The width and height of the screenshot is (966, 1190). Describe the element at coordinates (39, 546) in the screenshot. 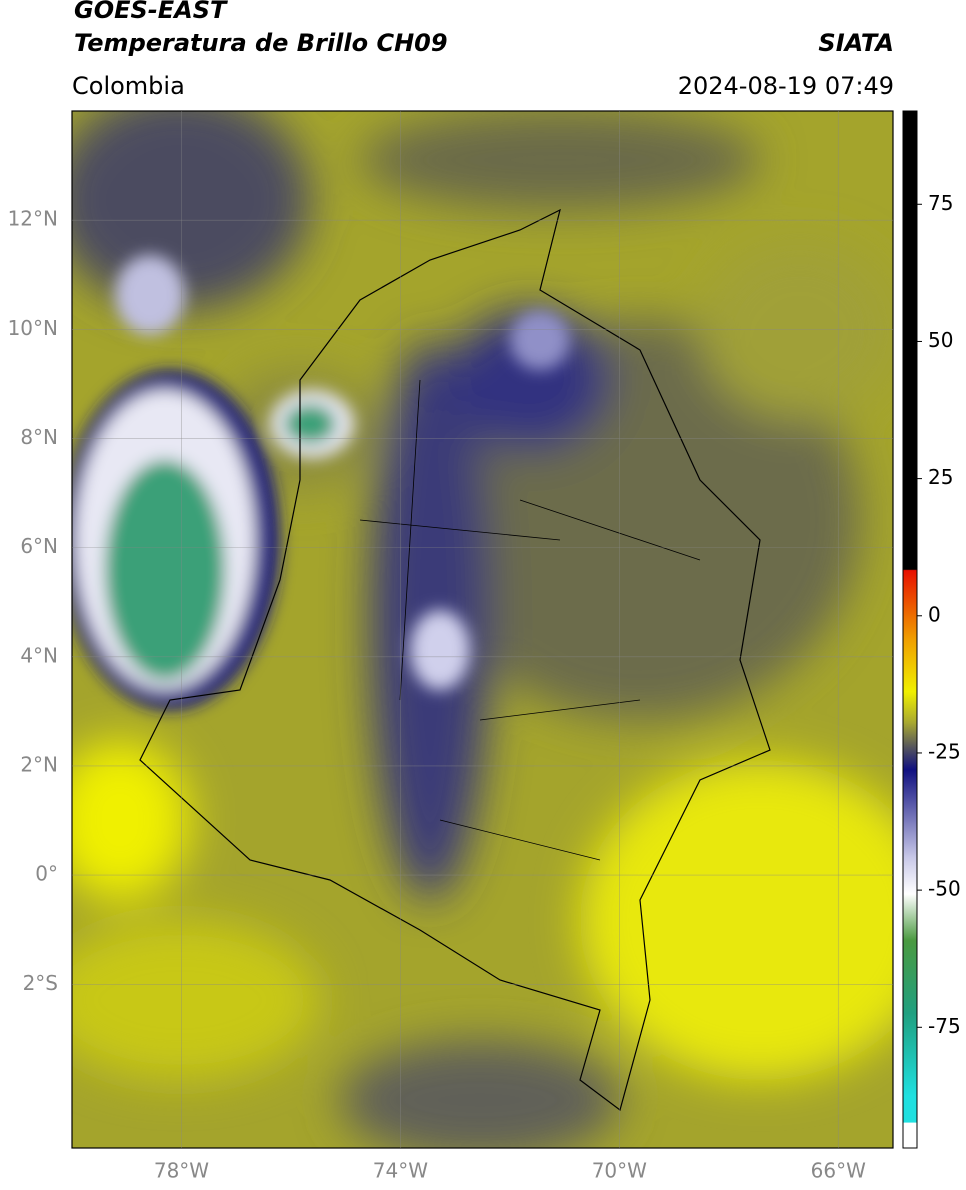

I see `lat-tick-label: 6°N` at that location.